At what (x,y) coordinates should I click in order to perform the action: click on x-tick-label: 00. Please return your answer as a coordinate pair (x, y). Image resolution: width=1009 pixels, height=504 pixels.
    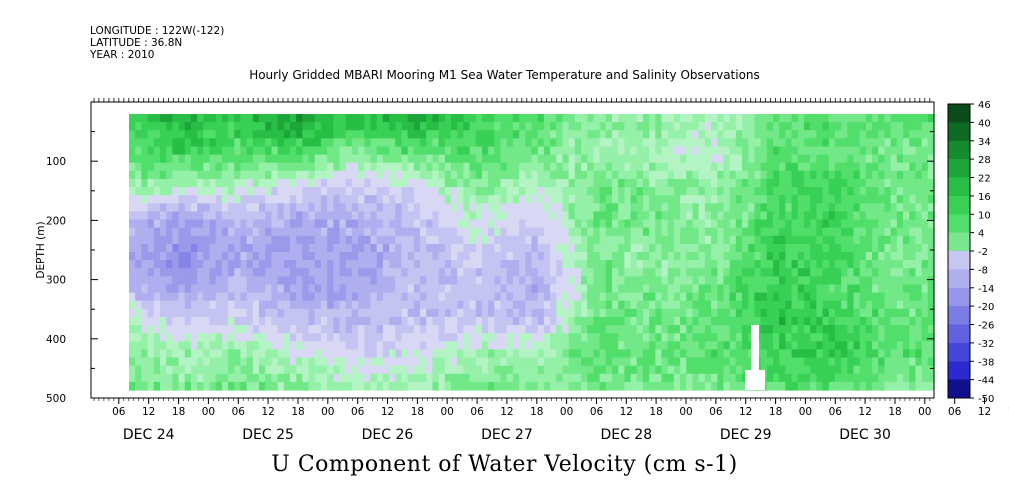
    Looking at the image, I should click on (208, 412).